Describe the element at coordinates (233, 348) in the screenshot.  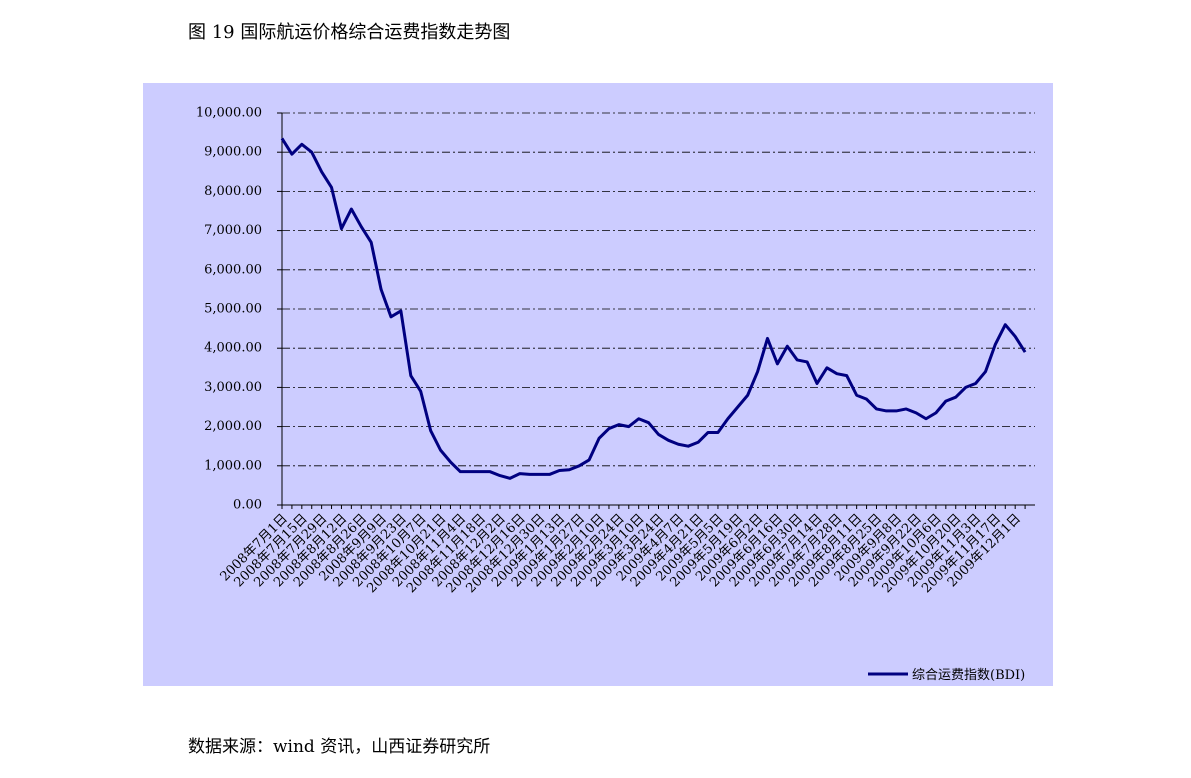
I see `y-tick-label: 4,000.00` at that location.